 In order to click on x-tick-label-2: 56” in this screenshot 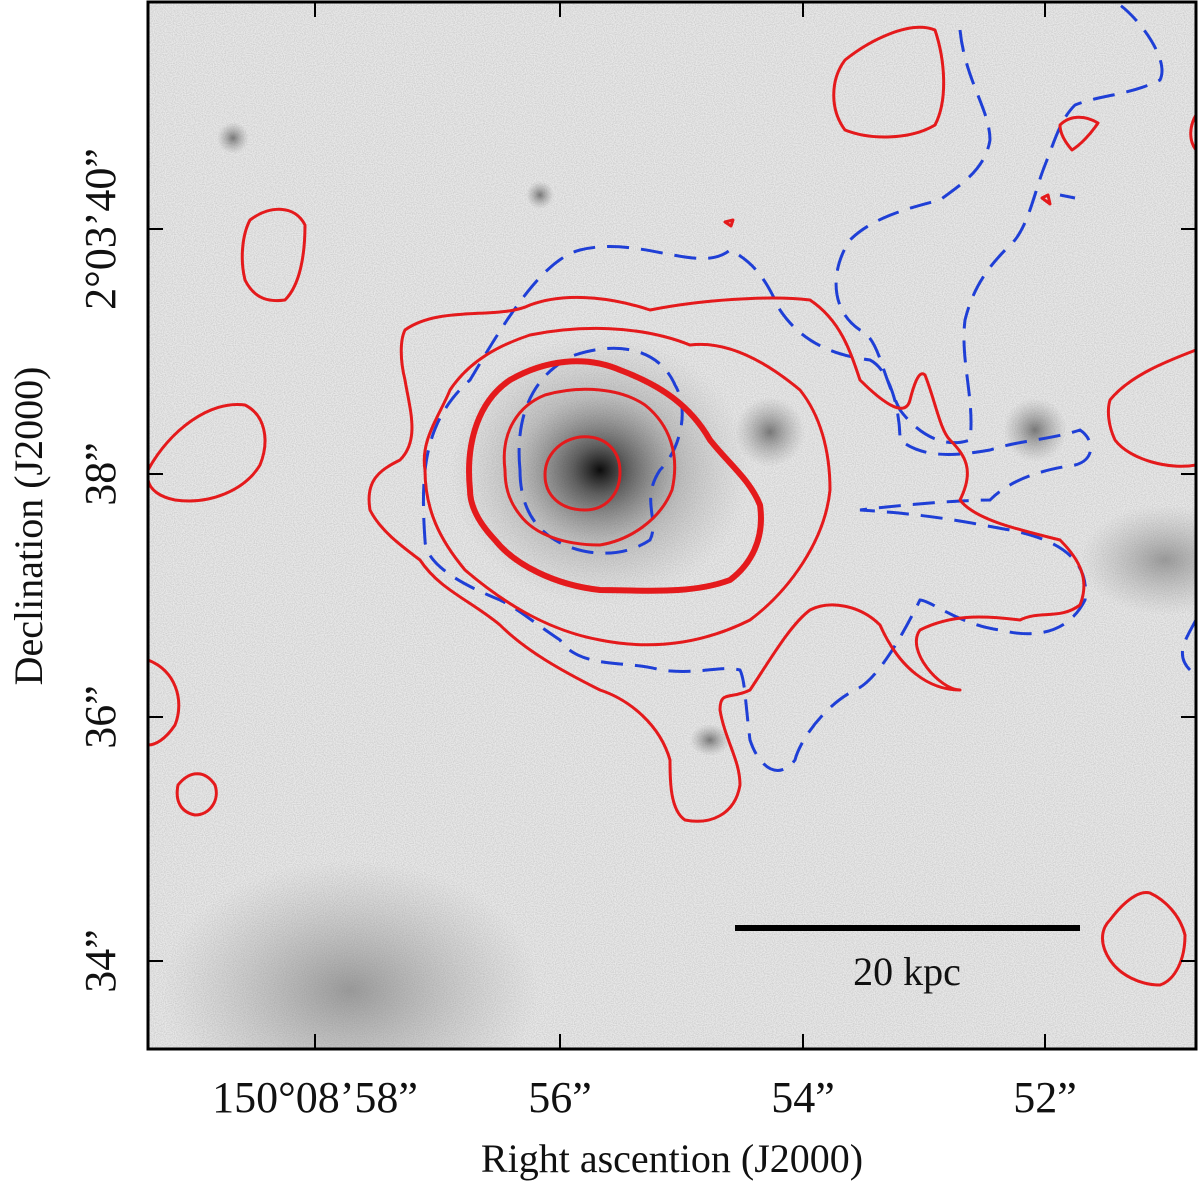, I will do `click(560, 1097)`.